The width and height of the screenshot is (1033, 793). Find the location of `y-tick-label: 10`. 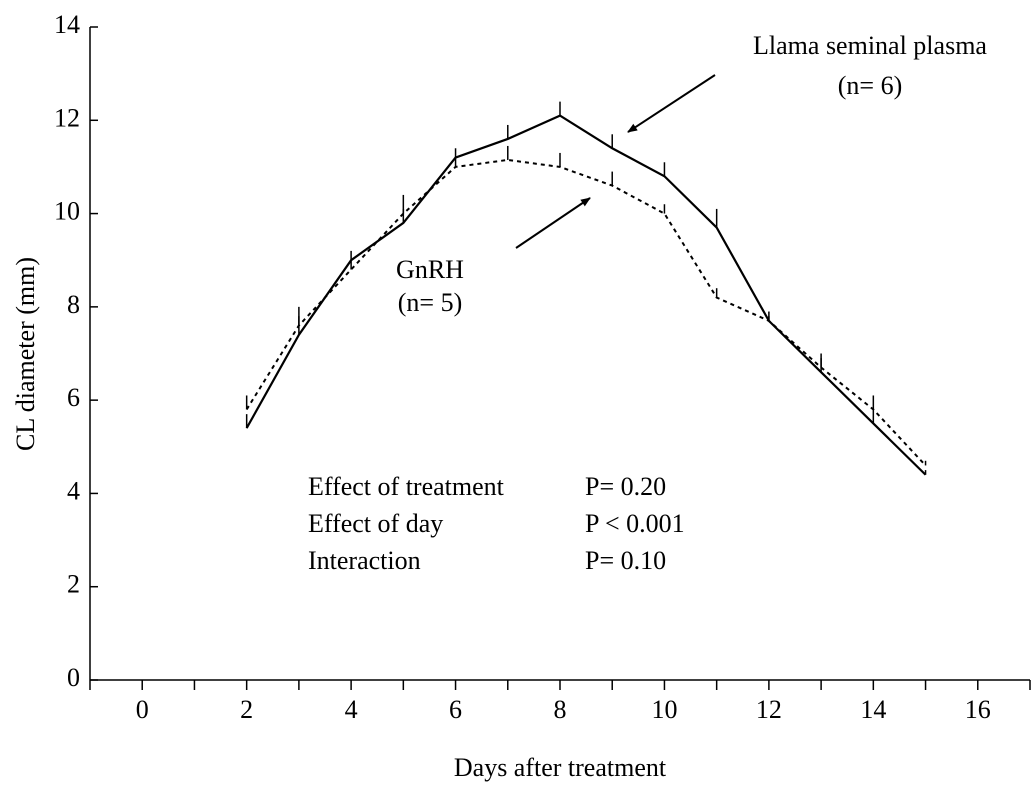

y-tick-label: 10 is located at coordinates (67, 211).